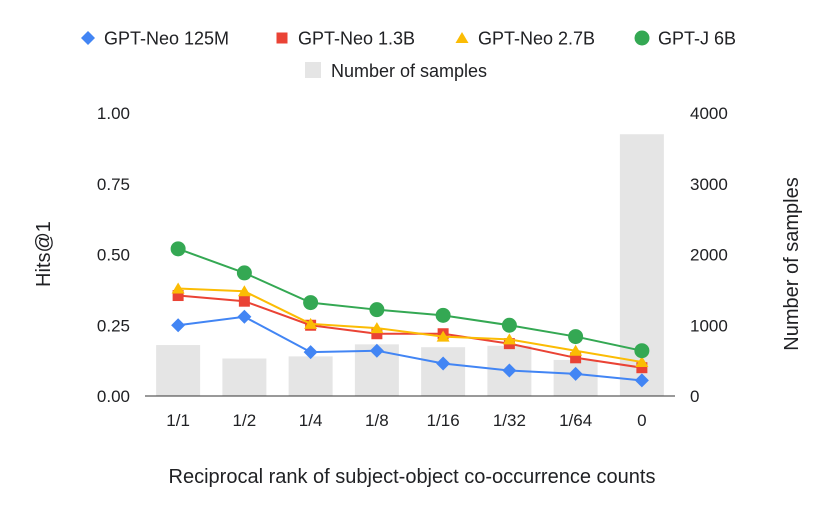  I want to click on legend-marker-diamond, so click(88, 38).